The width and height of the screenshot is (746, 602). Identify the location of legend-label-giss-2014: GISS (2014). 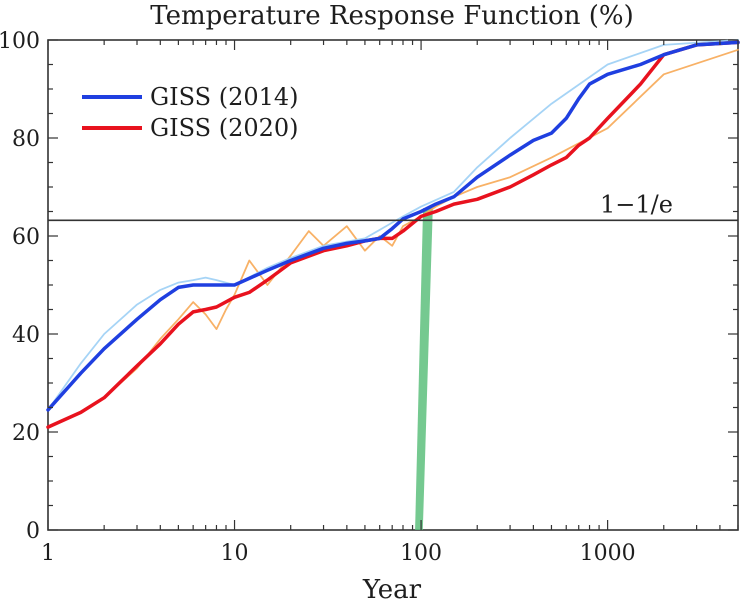
(224, 97).